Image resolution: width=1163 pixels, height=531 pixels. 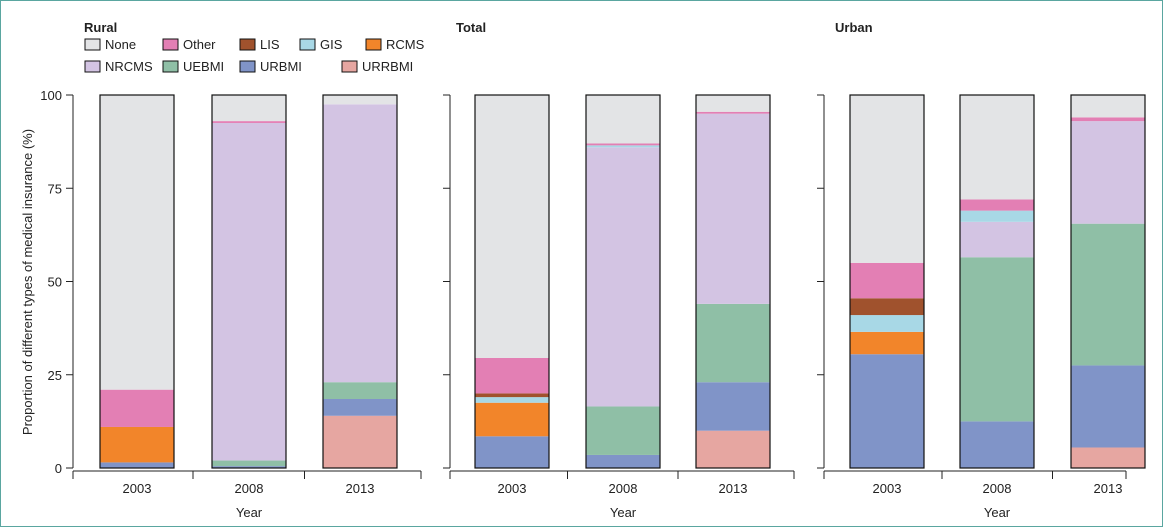 I want to click on y-tick-label: 50, so click(x=55, y=282).